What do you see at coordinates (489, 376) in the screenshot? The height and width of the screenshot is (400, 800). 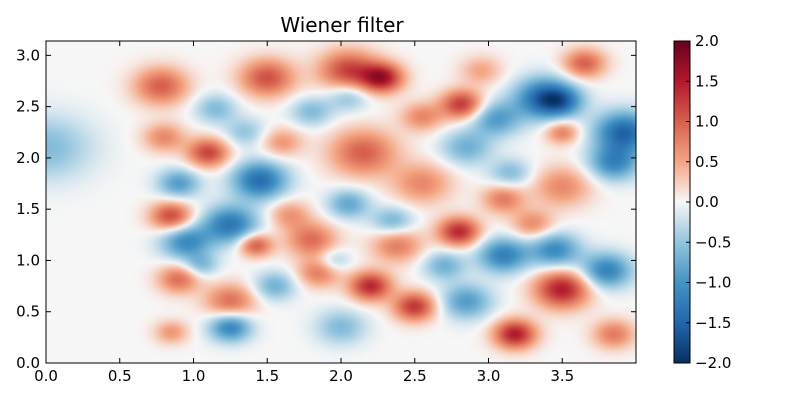 I see `x-tick-label: 3.0` at bounding box center [489, 376].